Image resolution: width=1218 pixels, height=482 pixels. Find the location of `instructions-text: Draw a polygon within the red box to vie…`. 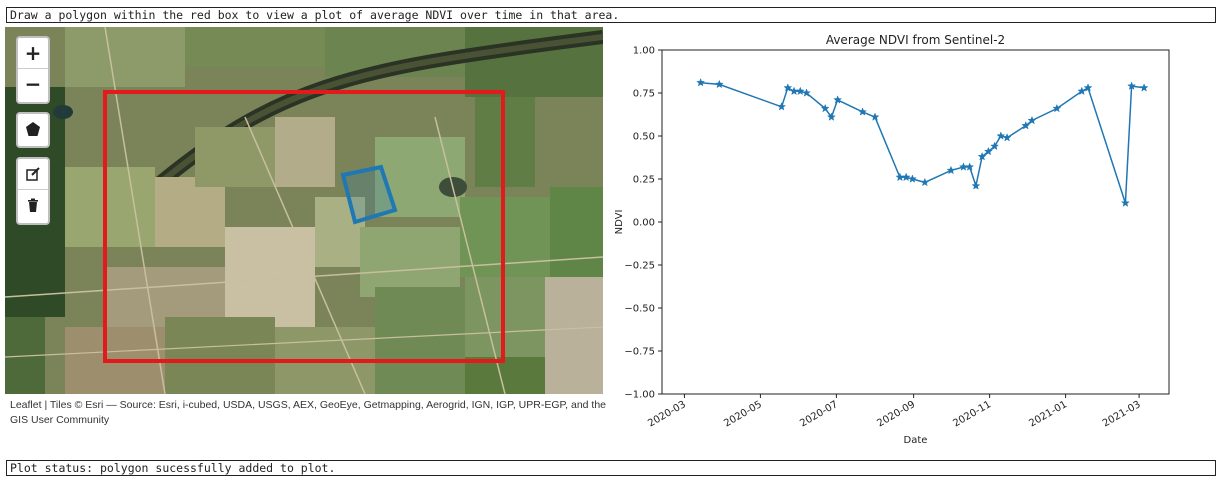

instructions-text: Draw a polygon within the red box to vie… is located at coordinates (611, 15).